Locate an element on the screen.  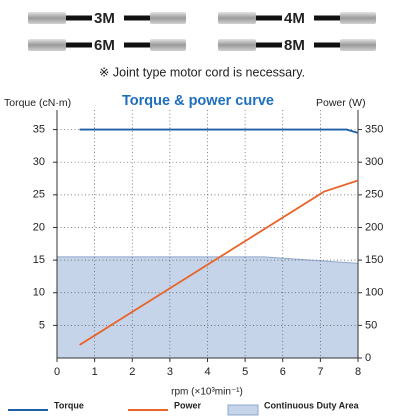
y2-tick-label: 150 is located at coordinates (374, 260).